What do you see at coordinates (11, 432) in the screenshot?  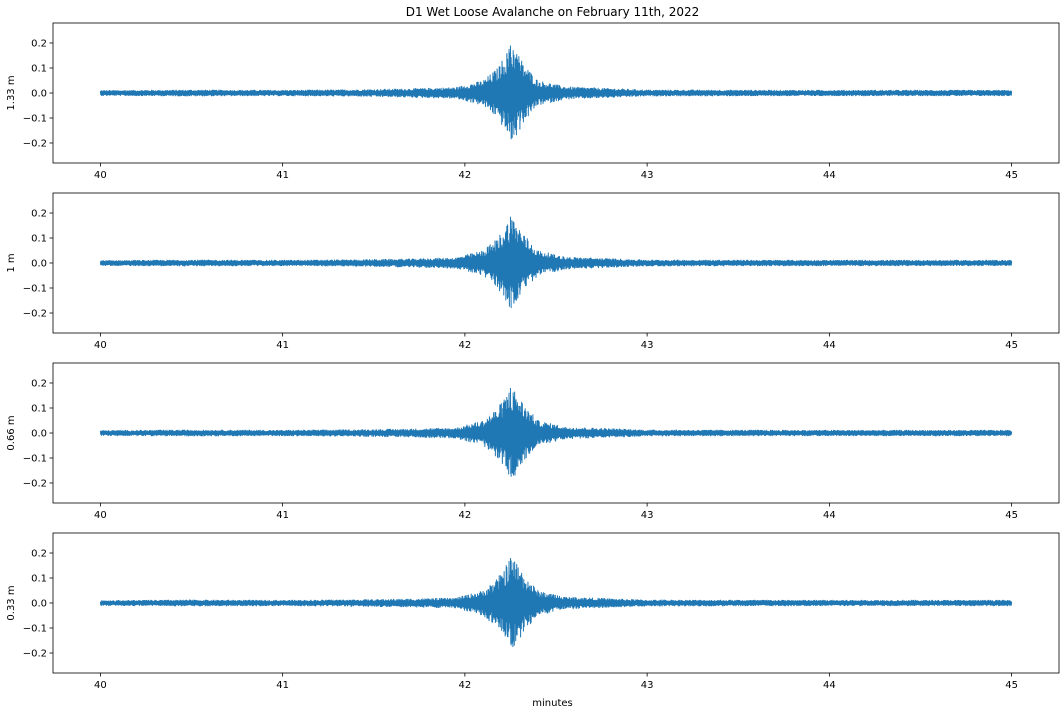 I see `y-axis-label: 0.66 m` at bounding box center [11, 432].